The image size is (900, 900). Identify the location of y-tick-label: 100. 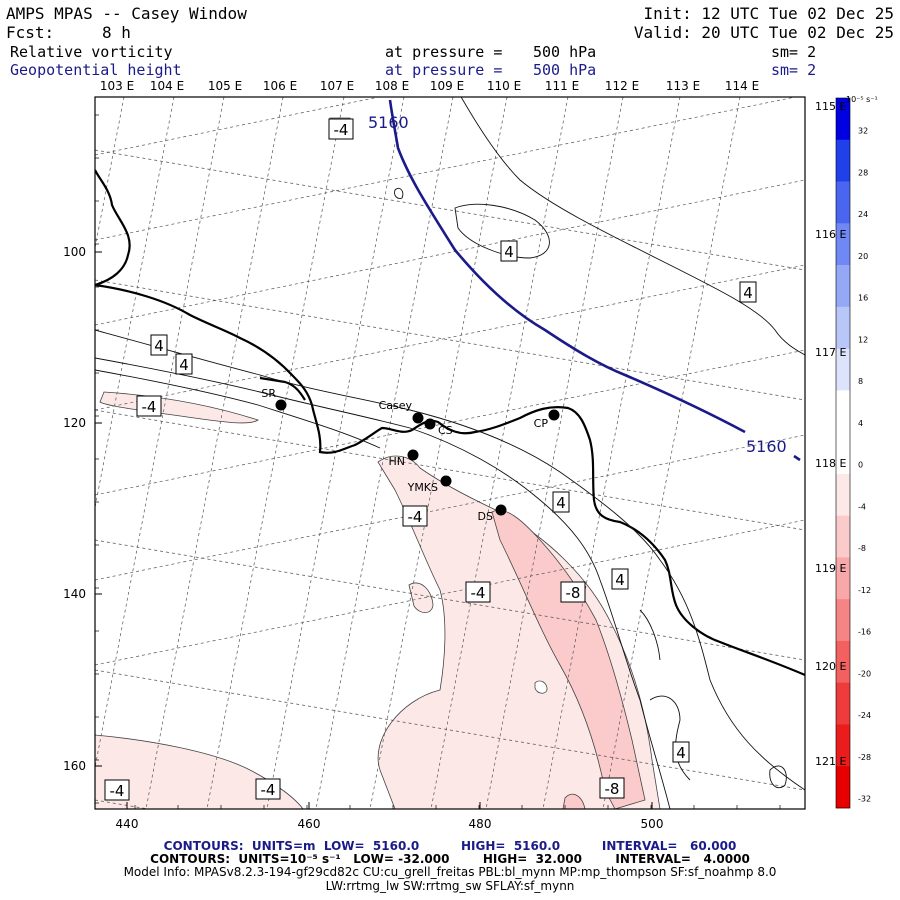
(74, 252).